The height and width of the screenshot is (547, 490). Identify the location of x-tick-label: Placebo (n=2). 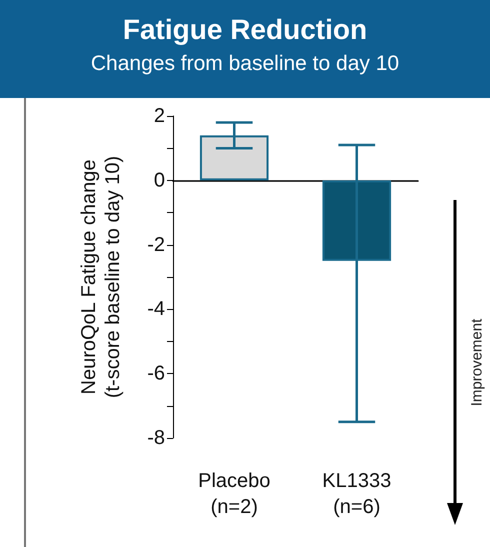
(234, 494).